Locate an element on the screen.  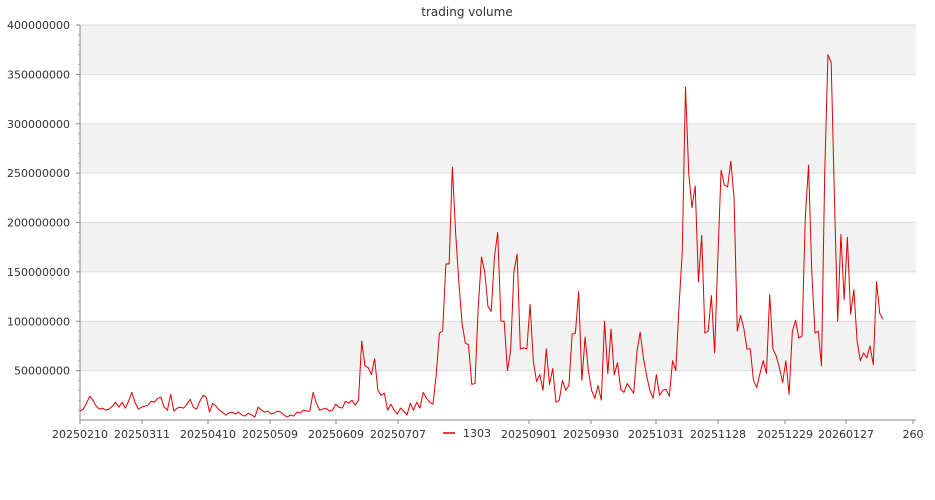
x-tick-label: 20250410 is located at coordinates (208, 434).